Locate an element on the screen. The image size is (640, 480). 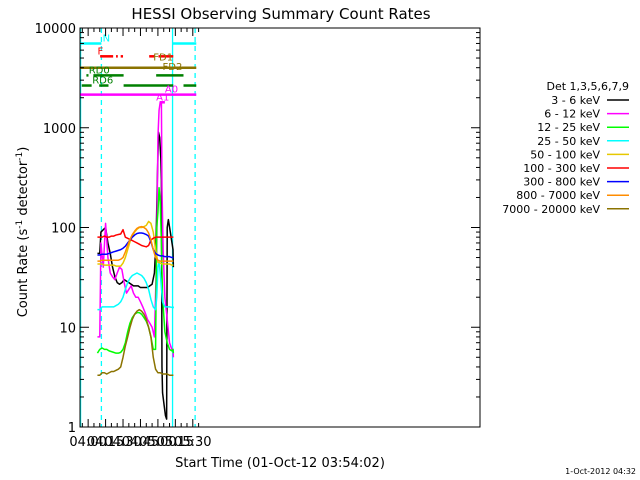
footer-timestamp: 1-Oct-2012 04:32 is located at coordinates (600, 471).